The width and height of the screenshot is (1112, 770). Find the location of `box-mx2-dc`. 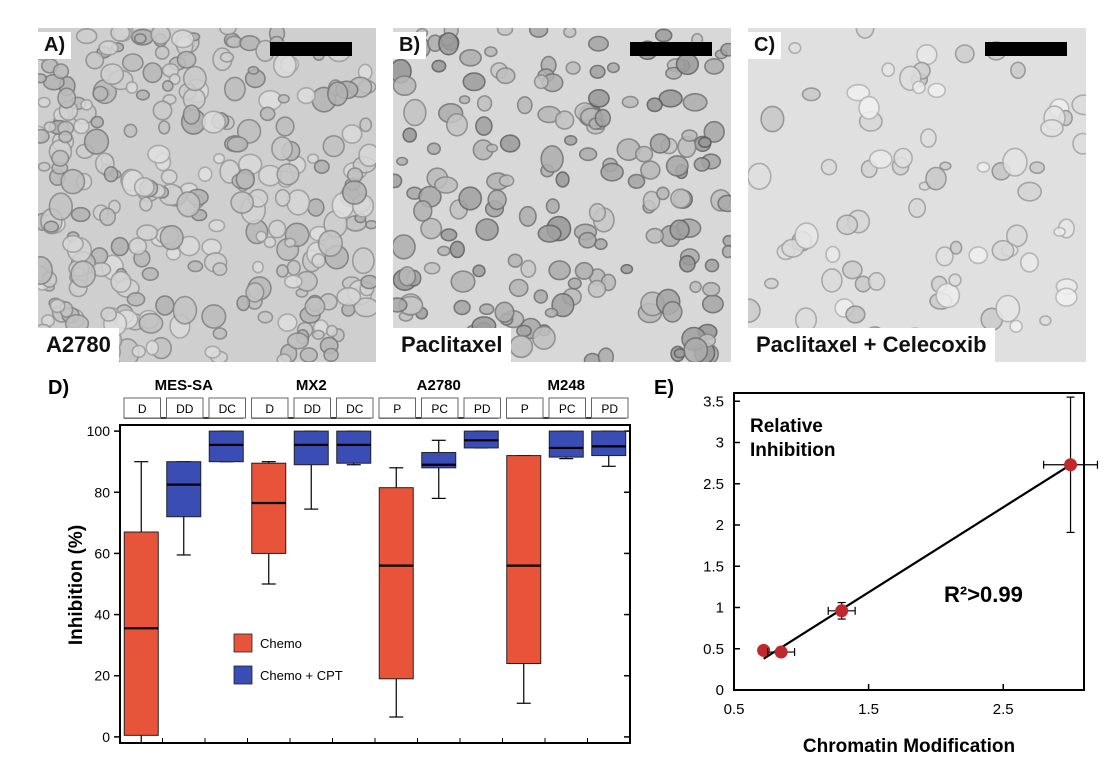

box-mx2-dc is located at coordinates (354, 448).